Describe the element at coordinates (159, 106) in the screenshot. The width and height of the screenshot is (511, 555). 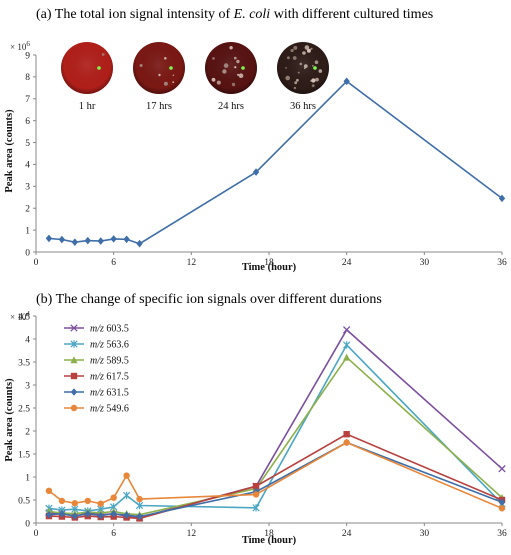
I see `culture-image-label: 17 hrs` at that location.